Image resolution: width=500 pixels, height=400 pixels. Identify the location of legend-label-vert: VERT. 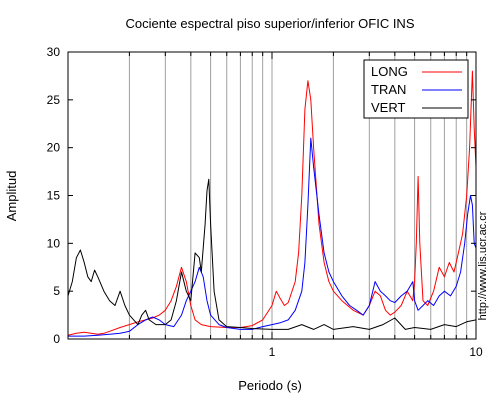
(388, 107).